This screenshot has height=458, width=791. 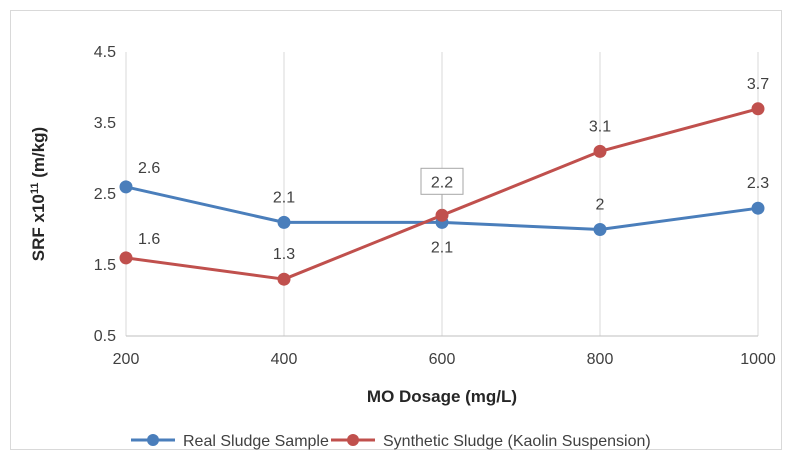 What do you see at coordinates (256, 441) in the screenshot?
I see `legend-label: Real Sludge Sample` at bounding box center [256, 441].